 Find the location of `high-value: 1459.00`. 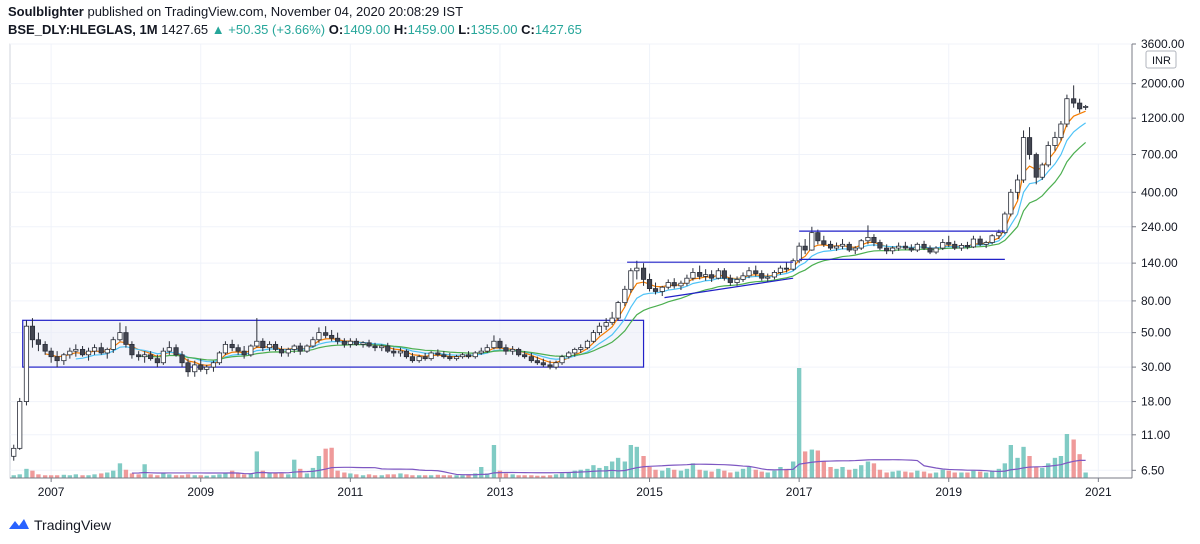

high-value: 1459.00 is located at coordinates (431, 29).